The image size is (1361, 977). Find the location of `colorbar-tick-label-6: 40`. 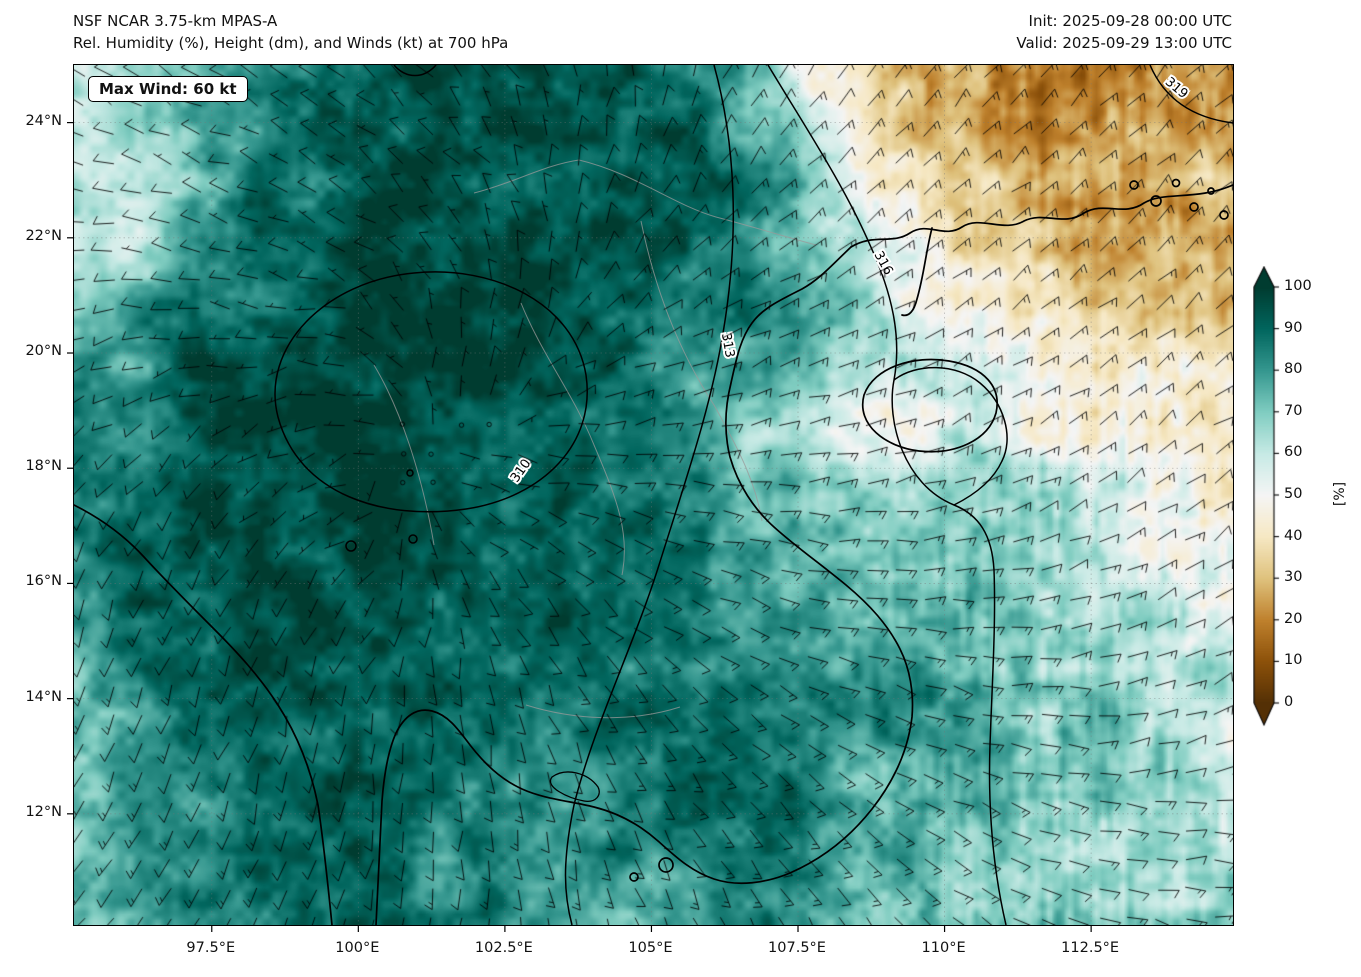

colorbar-tick-label-6: 40 is located at coordinates (1293, 535).